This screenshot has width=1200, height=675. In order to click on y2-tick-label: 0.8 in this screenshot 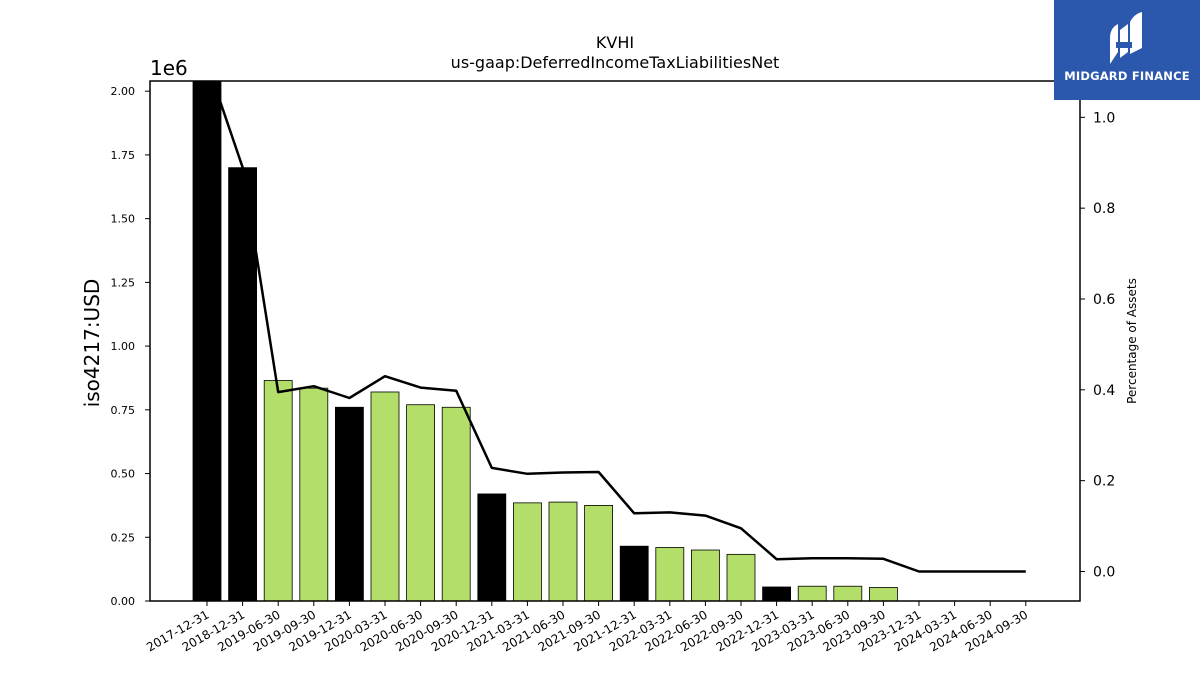, I will do `click(1104, 209)`.